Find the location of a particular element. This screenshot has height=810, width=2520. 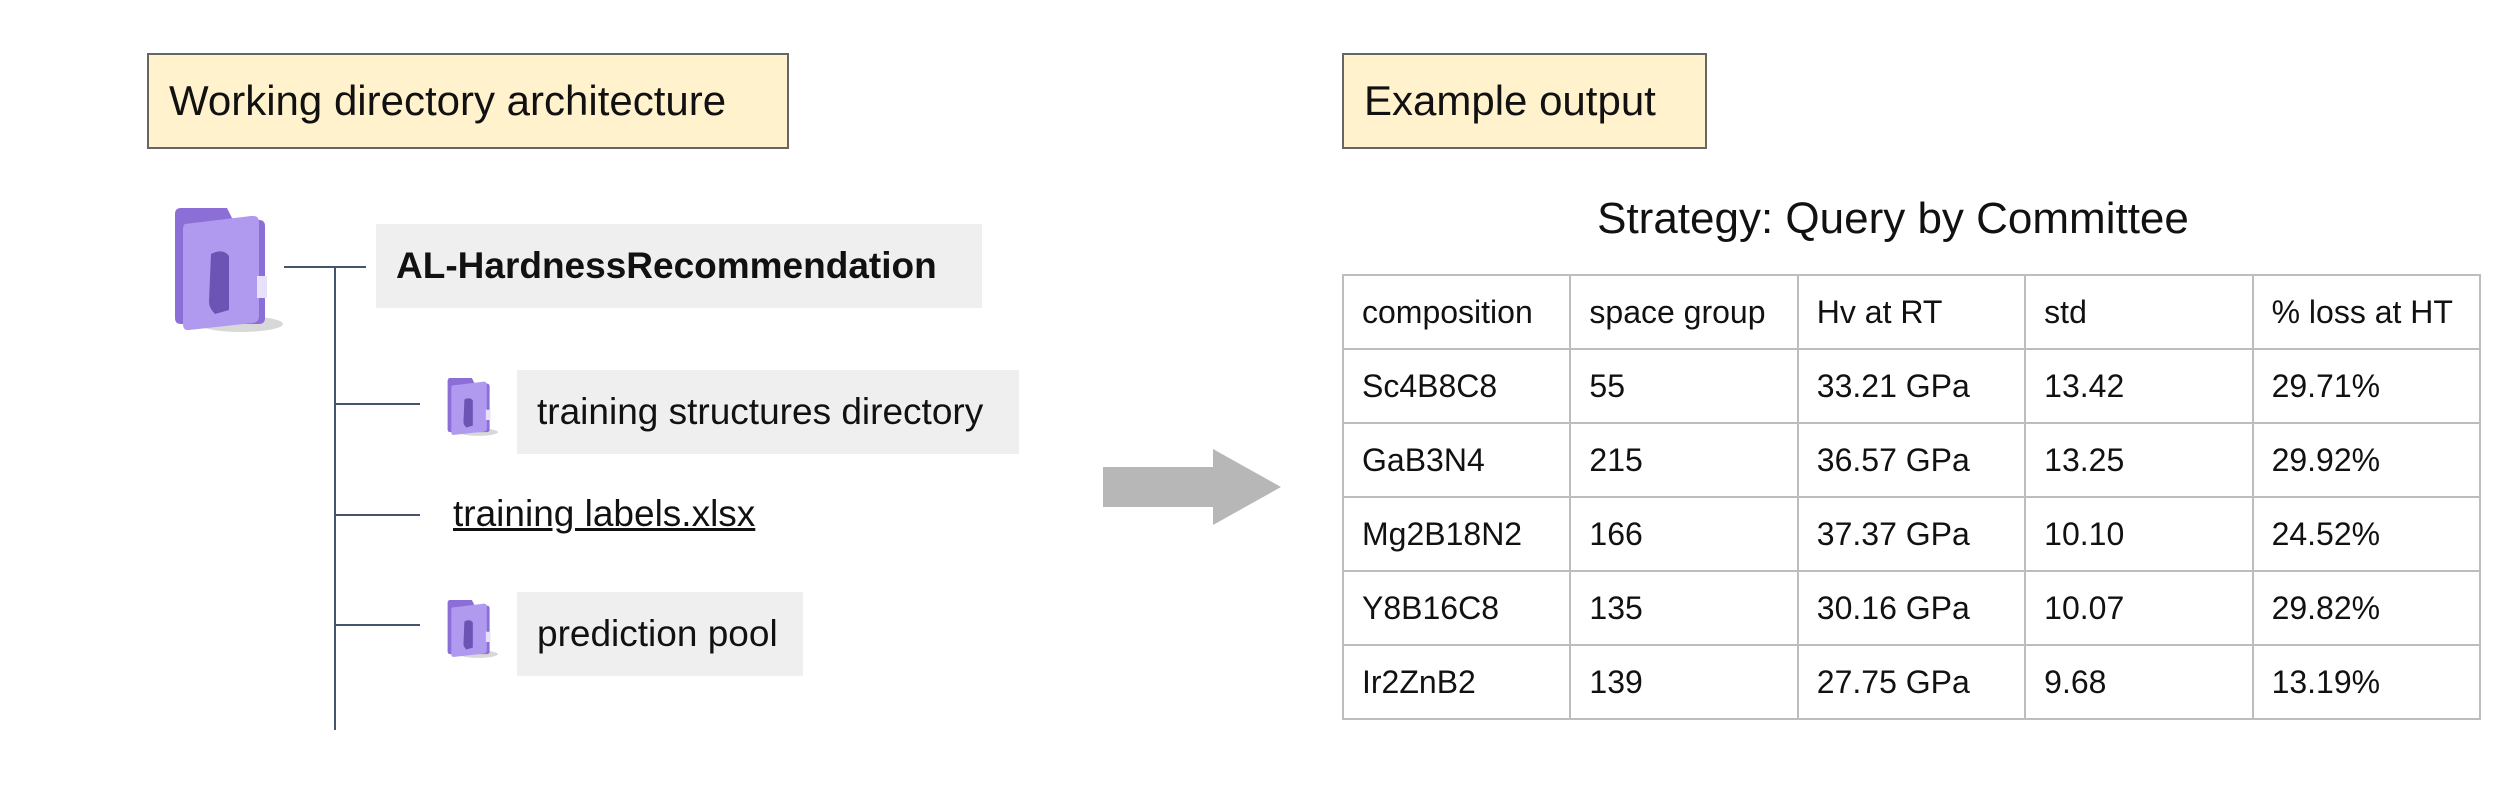

table-cell: 10.07 is located at coordinates (2139, 608).